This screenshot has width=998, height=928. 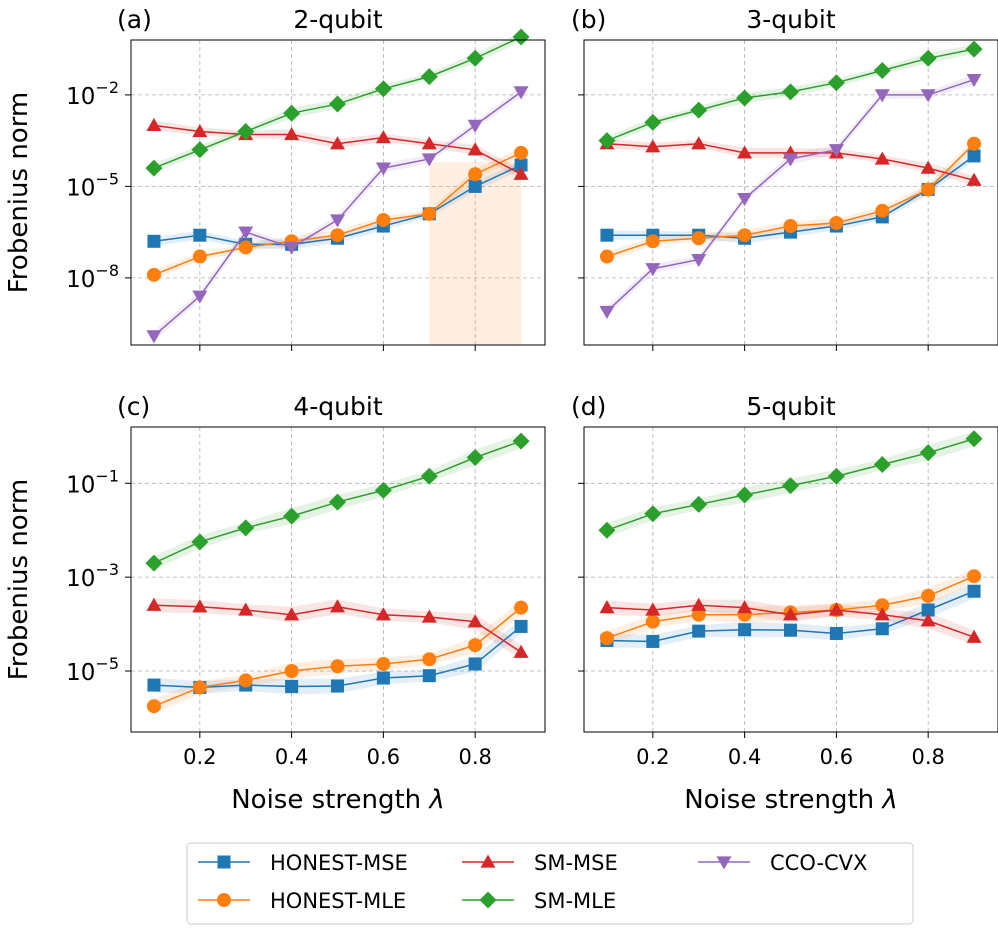 I want to click on panel-label: (b), so click(x=588, y=19).